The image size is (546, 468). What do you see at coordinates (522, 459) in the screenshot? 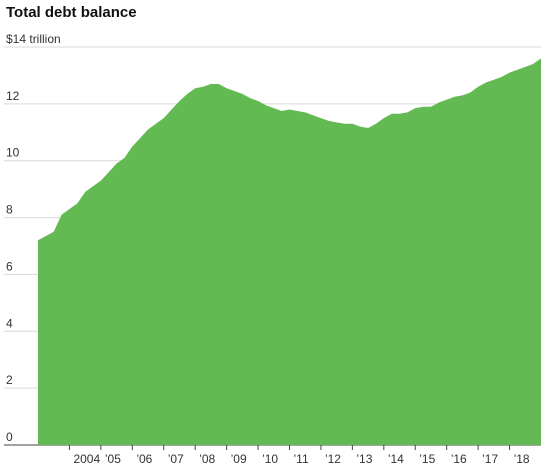
I see `x-tick-label: ’18` at bounding box center [522, 459].